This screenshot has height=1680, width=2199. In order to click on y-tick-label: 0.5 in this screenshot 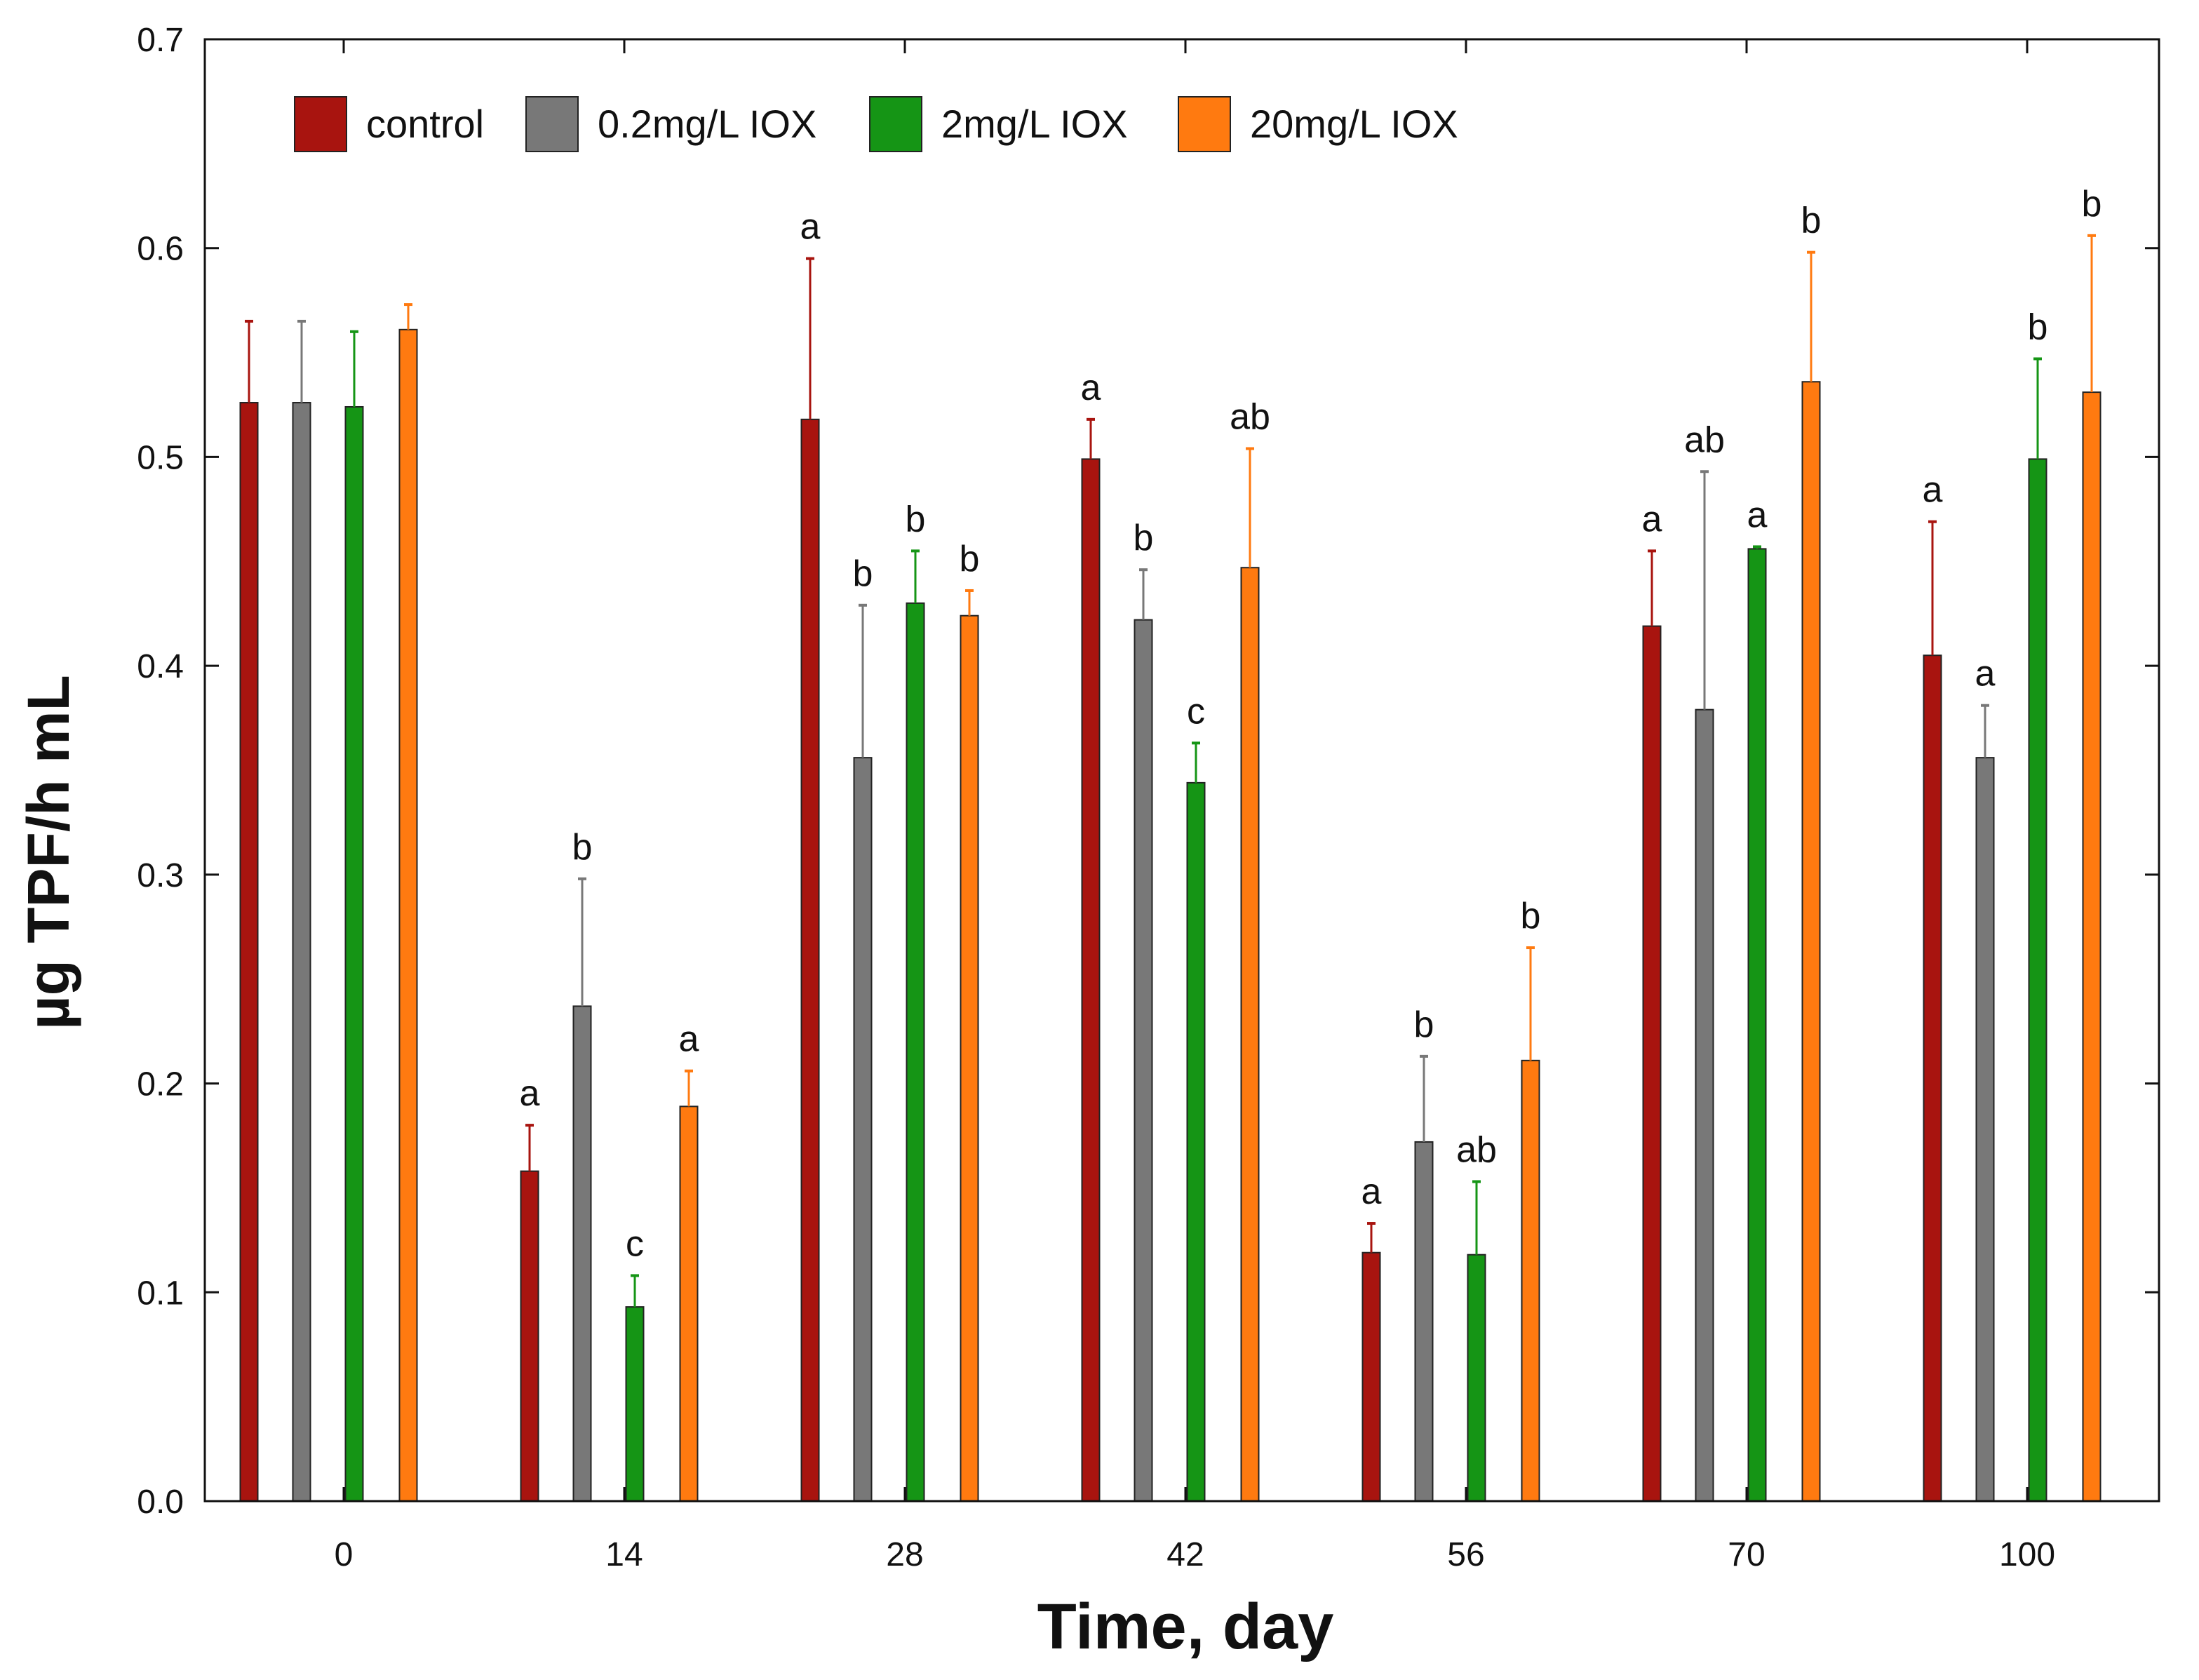, I will do `click(160, 458)`.